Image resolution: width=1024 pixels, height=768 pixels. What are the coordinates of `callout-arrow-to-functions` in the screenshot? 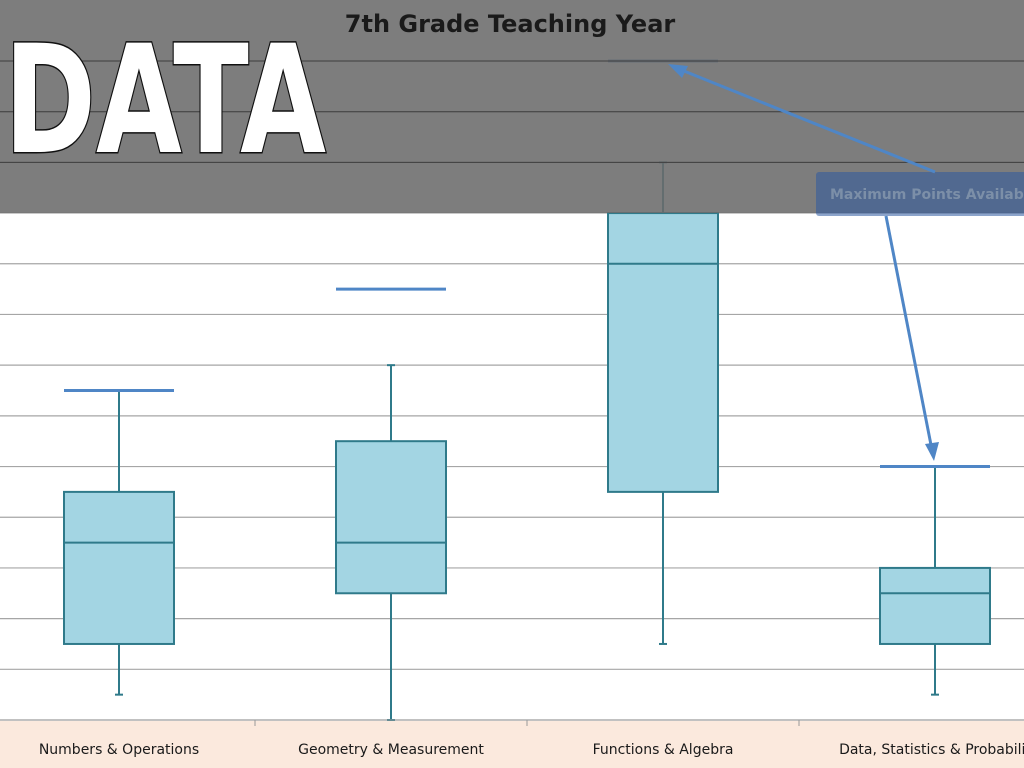 It's located at (804, 119).